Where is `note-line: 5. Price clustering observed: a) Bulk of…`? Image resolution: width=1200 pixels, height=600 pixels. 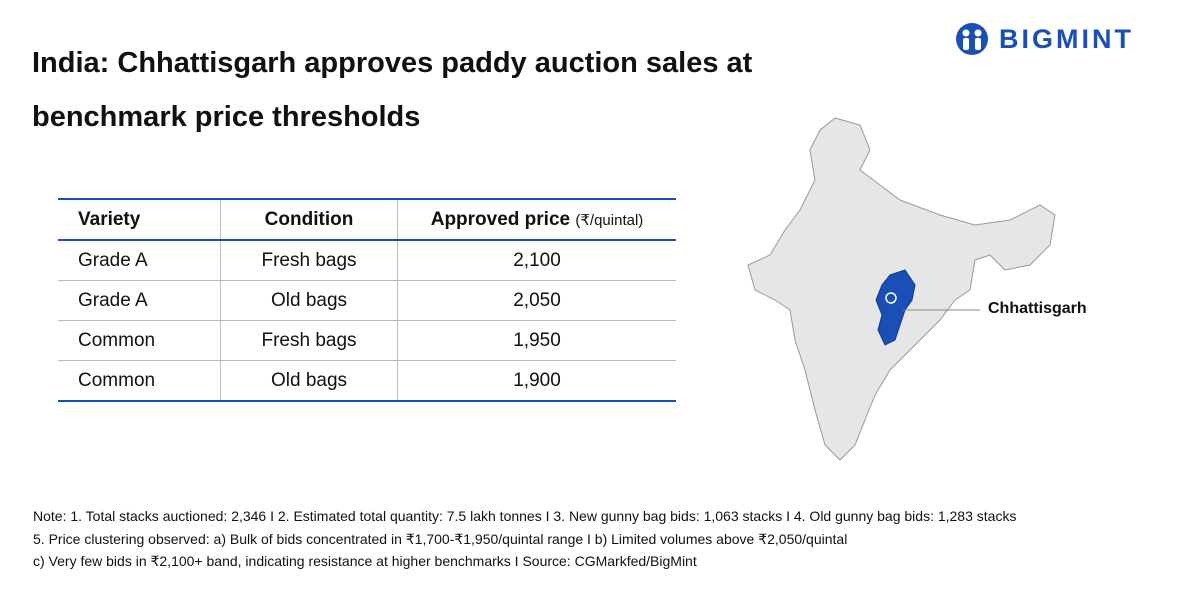
note-line: 5. Price clustering observed: a) Bulk of… is located at coordinates (440, 538).